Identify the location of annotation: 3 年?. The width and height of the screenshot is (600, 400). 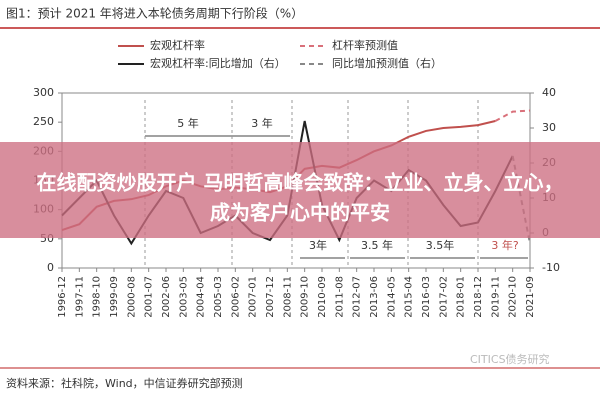
(504, 245).